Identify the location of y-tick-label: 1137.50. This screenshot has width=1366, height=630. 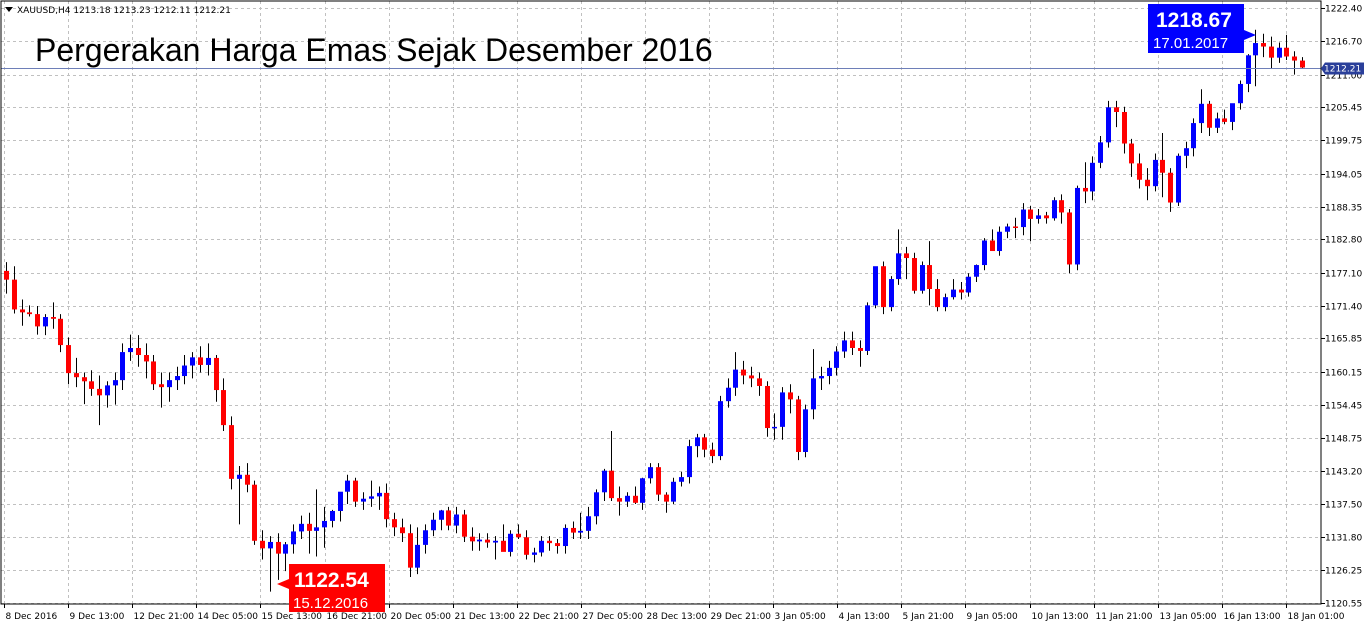
(1343, 506).